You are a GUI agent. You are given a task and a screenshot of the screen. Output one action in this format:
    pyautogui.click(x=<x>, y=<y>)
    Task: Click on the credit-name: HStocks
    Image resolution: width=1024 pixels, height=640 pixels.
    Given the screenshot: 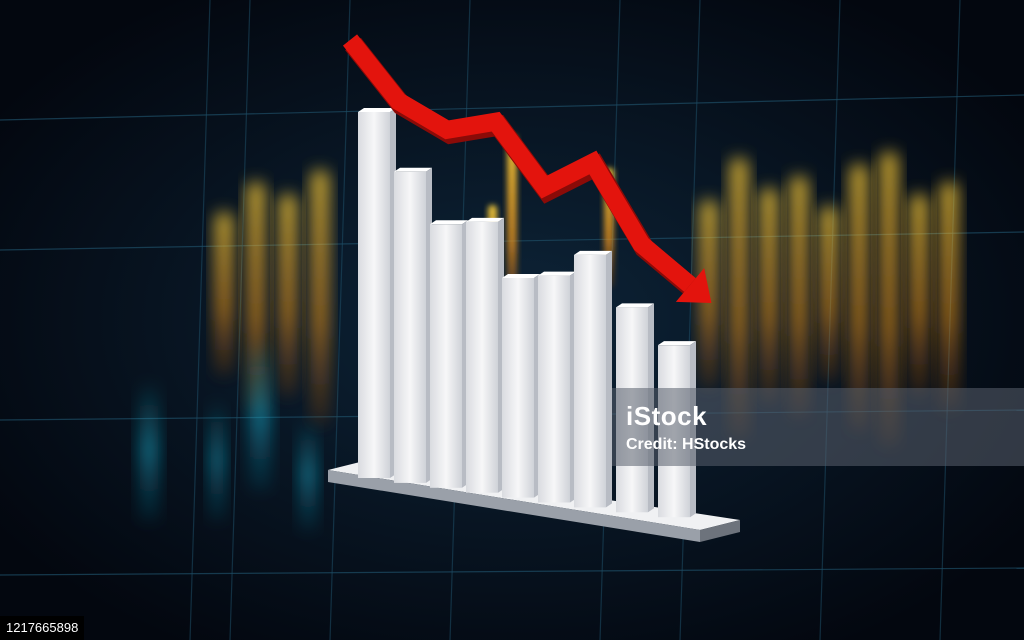 What is the action you would take?
    pyautogui.click(x=714, y=444)
    